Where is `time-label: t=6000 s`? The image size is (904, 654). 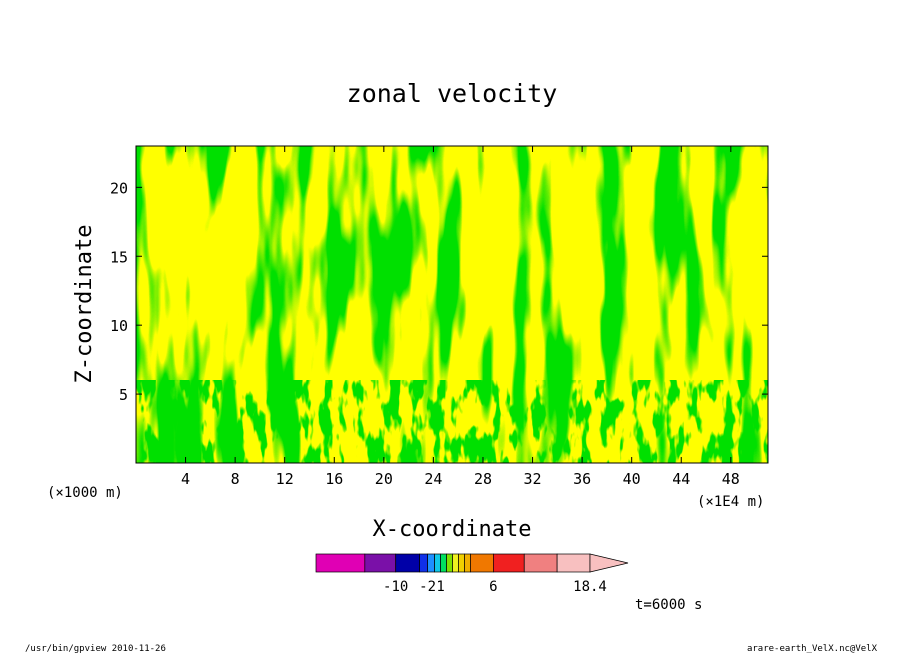
time-label: t=6000 s is located at coordinates (668, 605).